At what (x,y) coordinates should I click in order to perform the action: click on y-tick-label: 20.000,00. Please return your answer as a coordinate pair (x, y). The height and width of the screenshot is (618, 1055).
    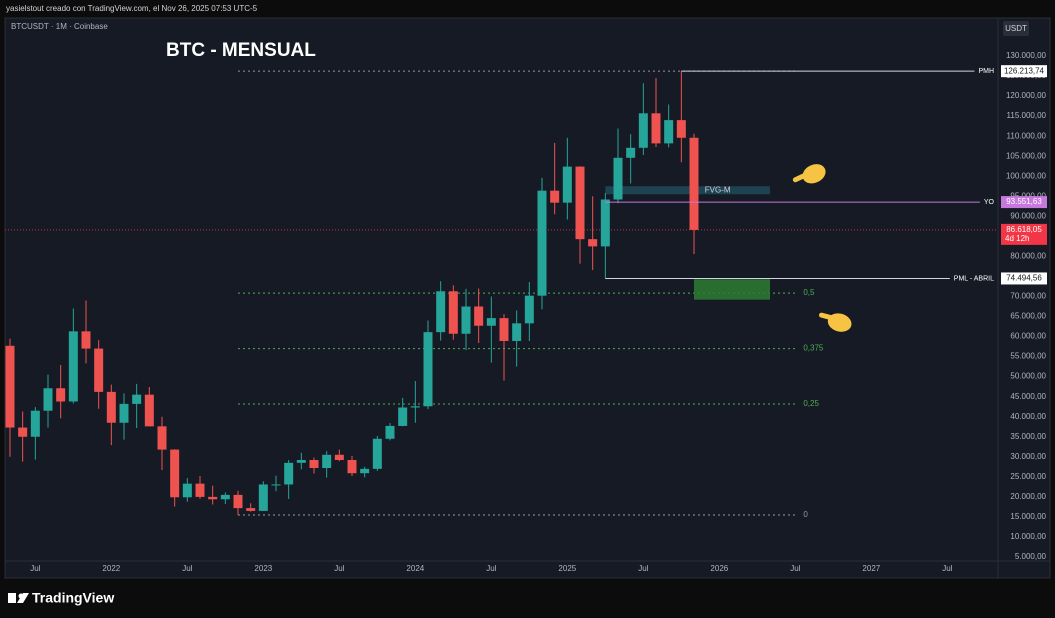
    Looking at the image, I should click on (1028, 496).